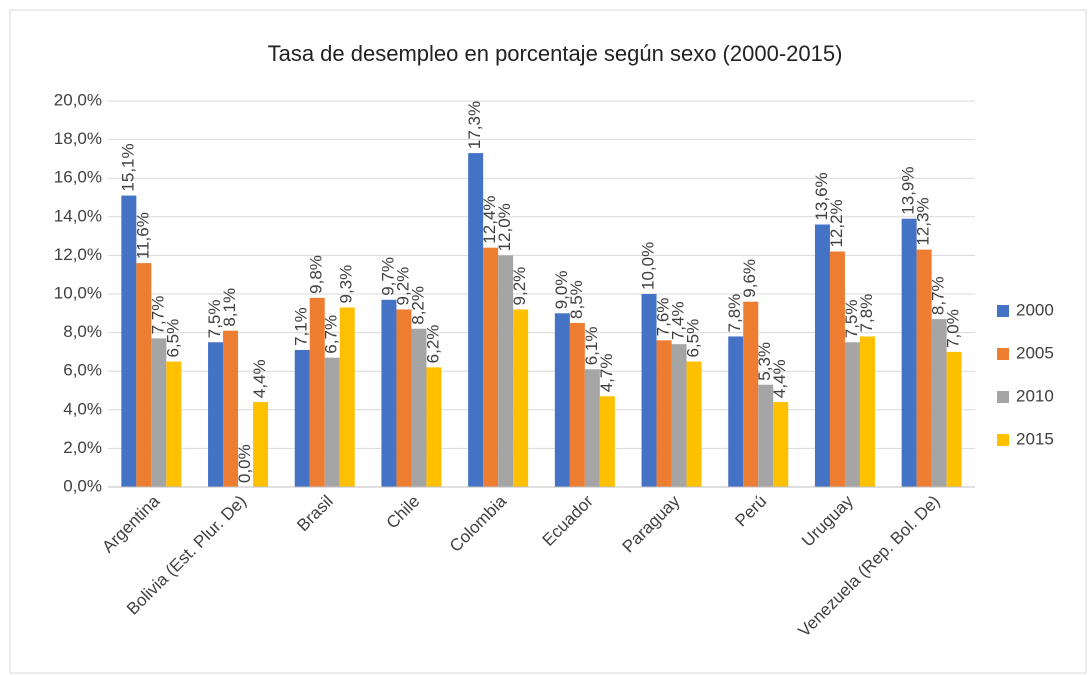 The height and width of the screenshot is (675, 1088). Describe the element at coordinates (923, 221) in the screenshot. I see `data-label: 12,3%` at that location.